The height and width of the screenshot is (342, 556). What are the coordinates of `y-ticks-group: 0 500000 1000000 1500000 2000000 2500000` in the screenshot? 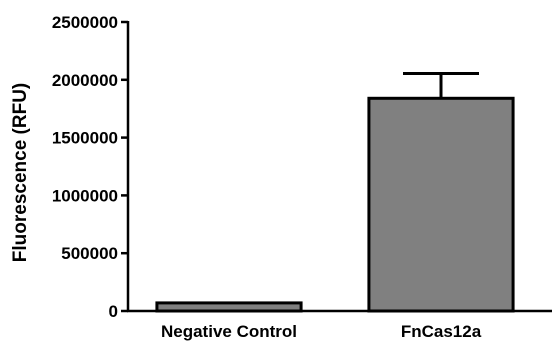 It's located at (90, 167).